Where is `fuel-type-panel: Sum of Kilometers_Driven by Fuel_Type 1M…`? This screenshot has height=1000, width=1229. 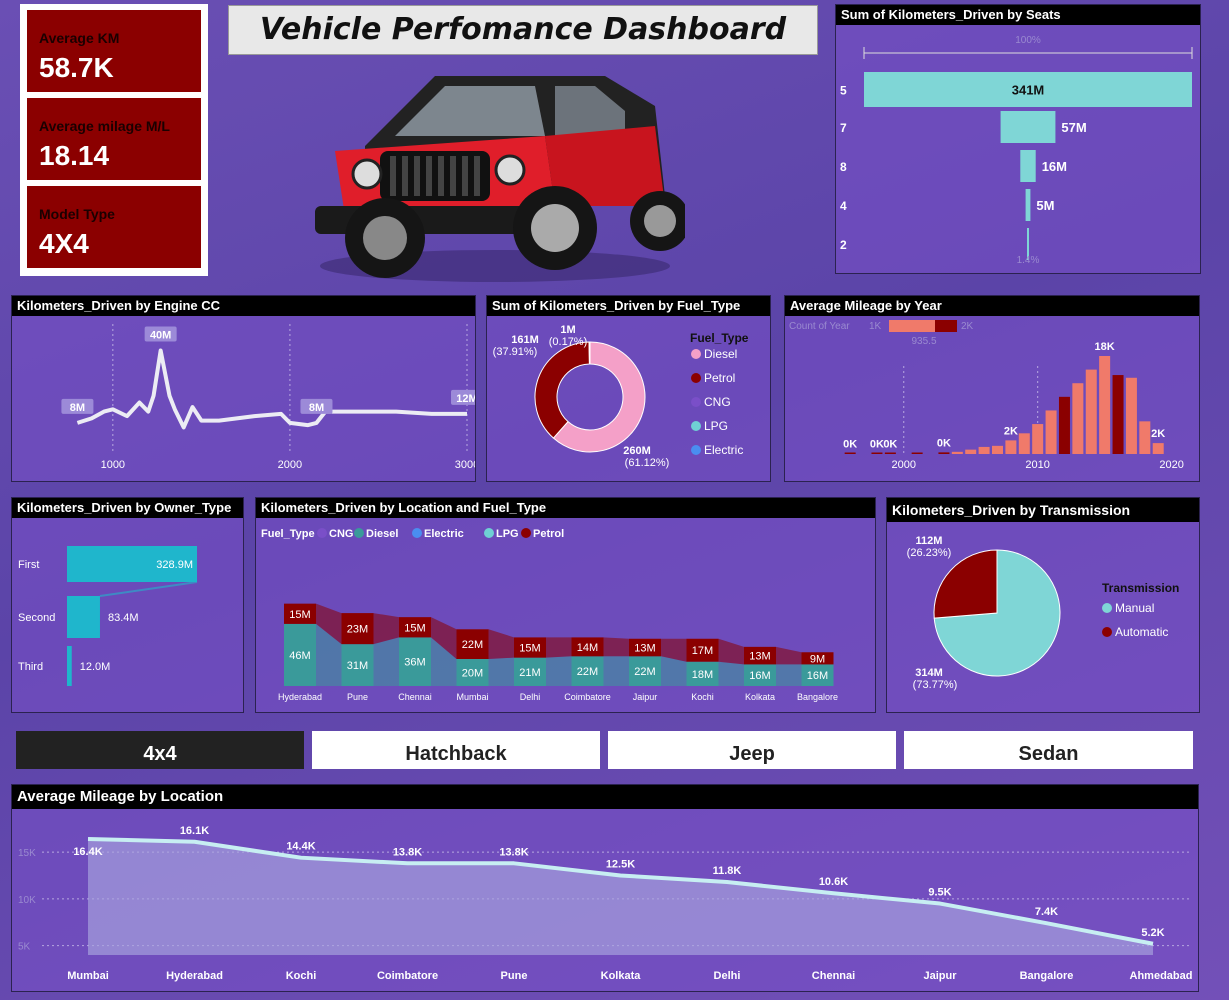 fuel-type-panel: Sum of Kilometers_Driven by Fuel_Type 1M… is located at coordinates (628, 388).